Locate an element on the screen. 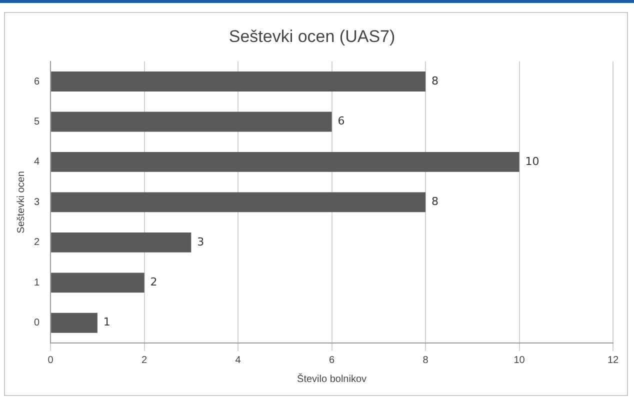 This screenshot has width=634, height=400. x-tick-label: 10 is located at coordinates (520, 360).